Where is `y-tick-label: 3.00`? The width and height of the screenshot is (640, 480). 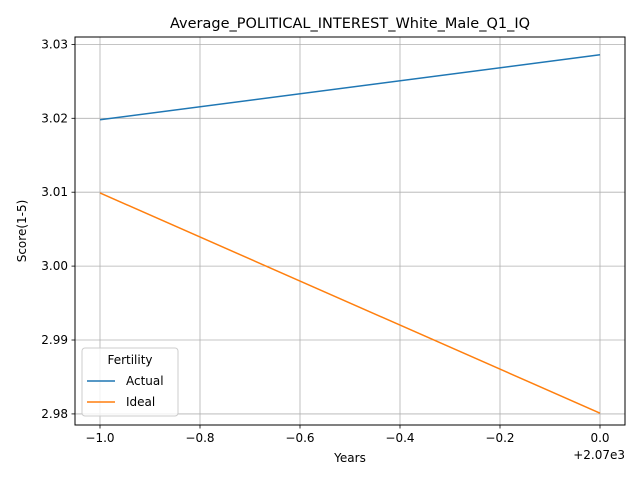 y-tick-label: 3.00 is located at coordinates (54, 266).